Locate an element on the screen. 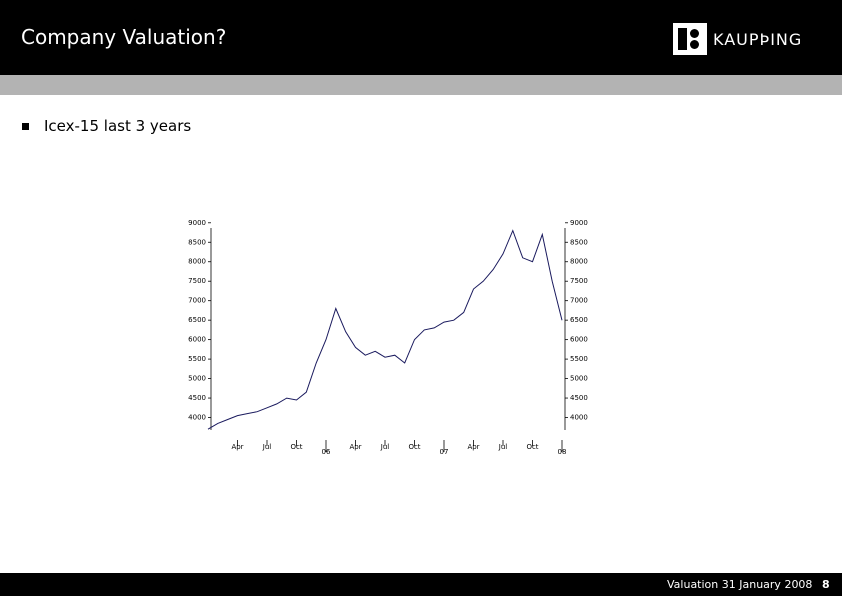 This screenshot has height=596, width=842. y2-tick-label: 8000 is located at coordinates (579, 262).